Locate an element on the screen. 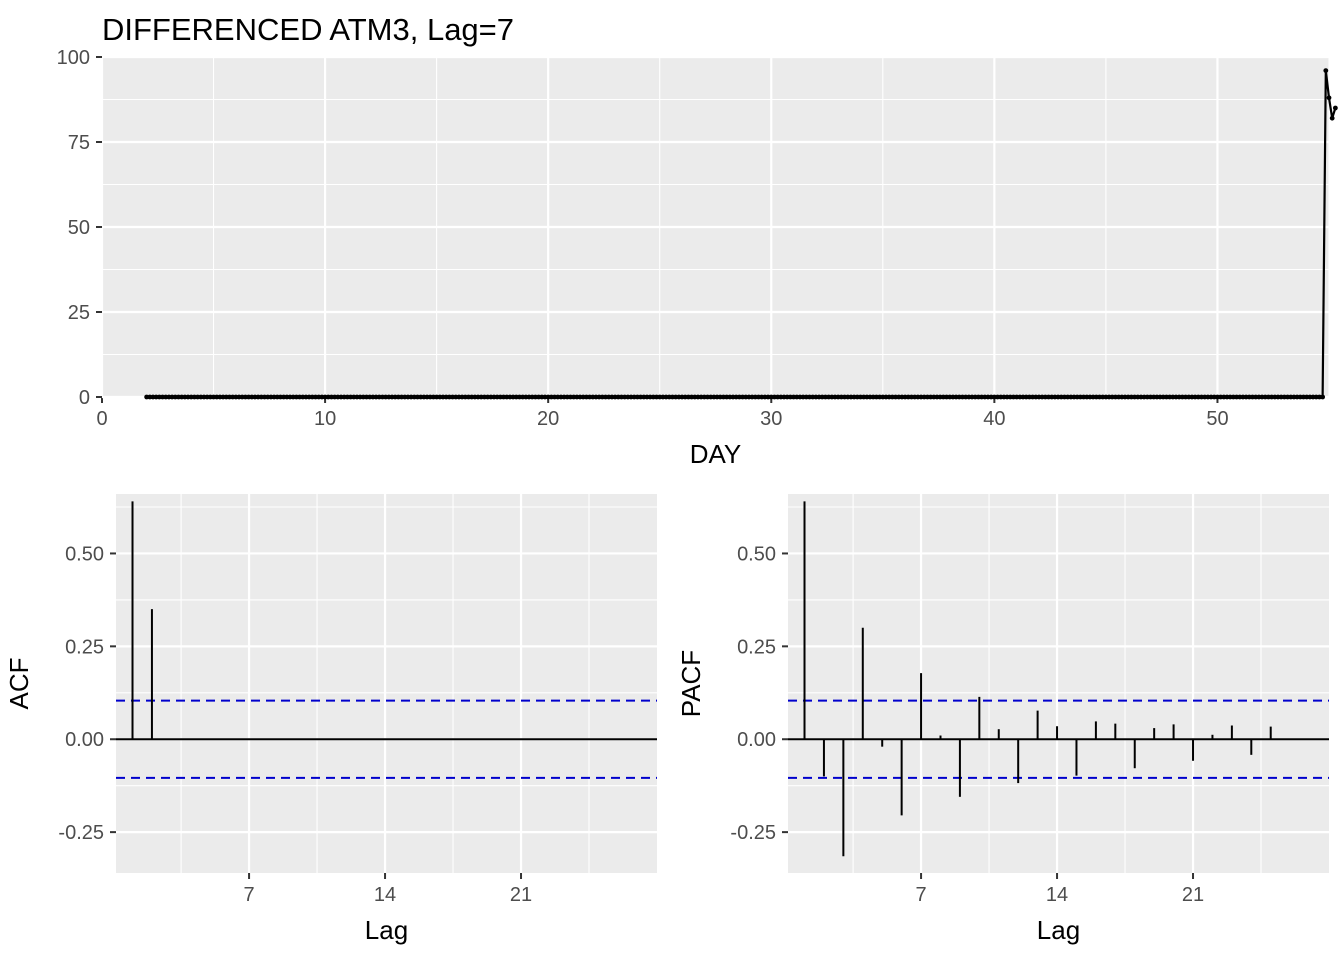 The height and width of the screenshot is (960, 1344). y-tick-label: 50 is located at coordinates (79, 228).